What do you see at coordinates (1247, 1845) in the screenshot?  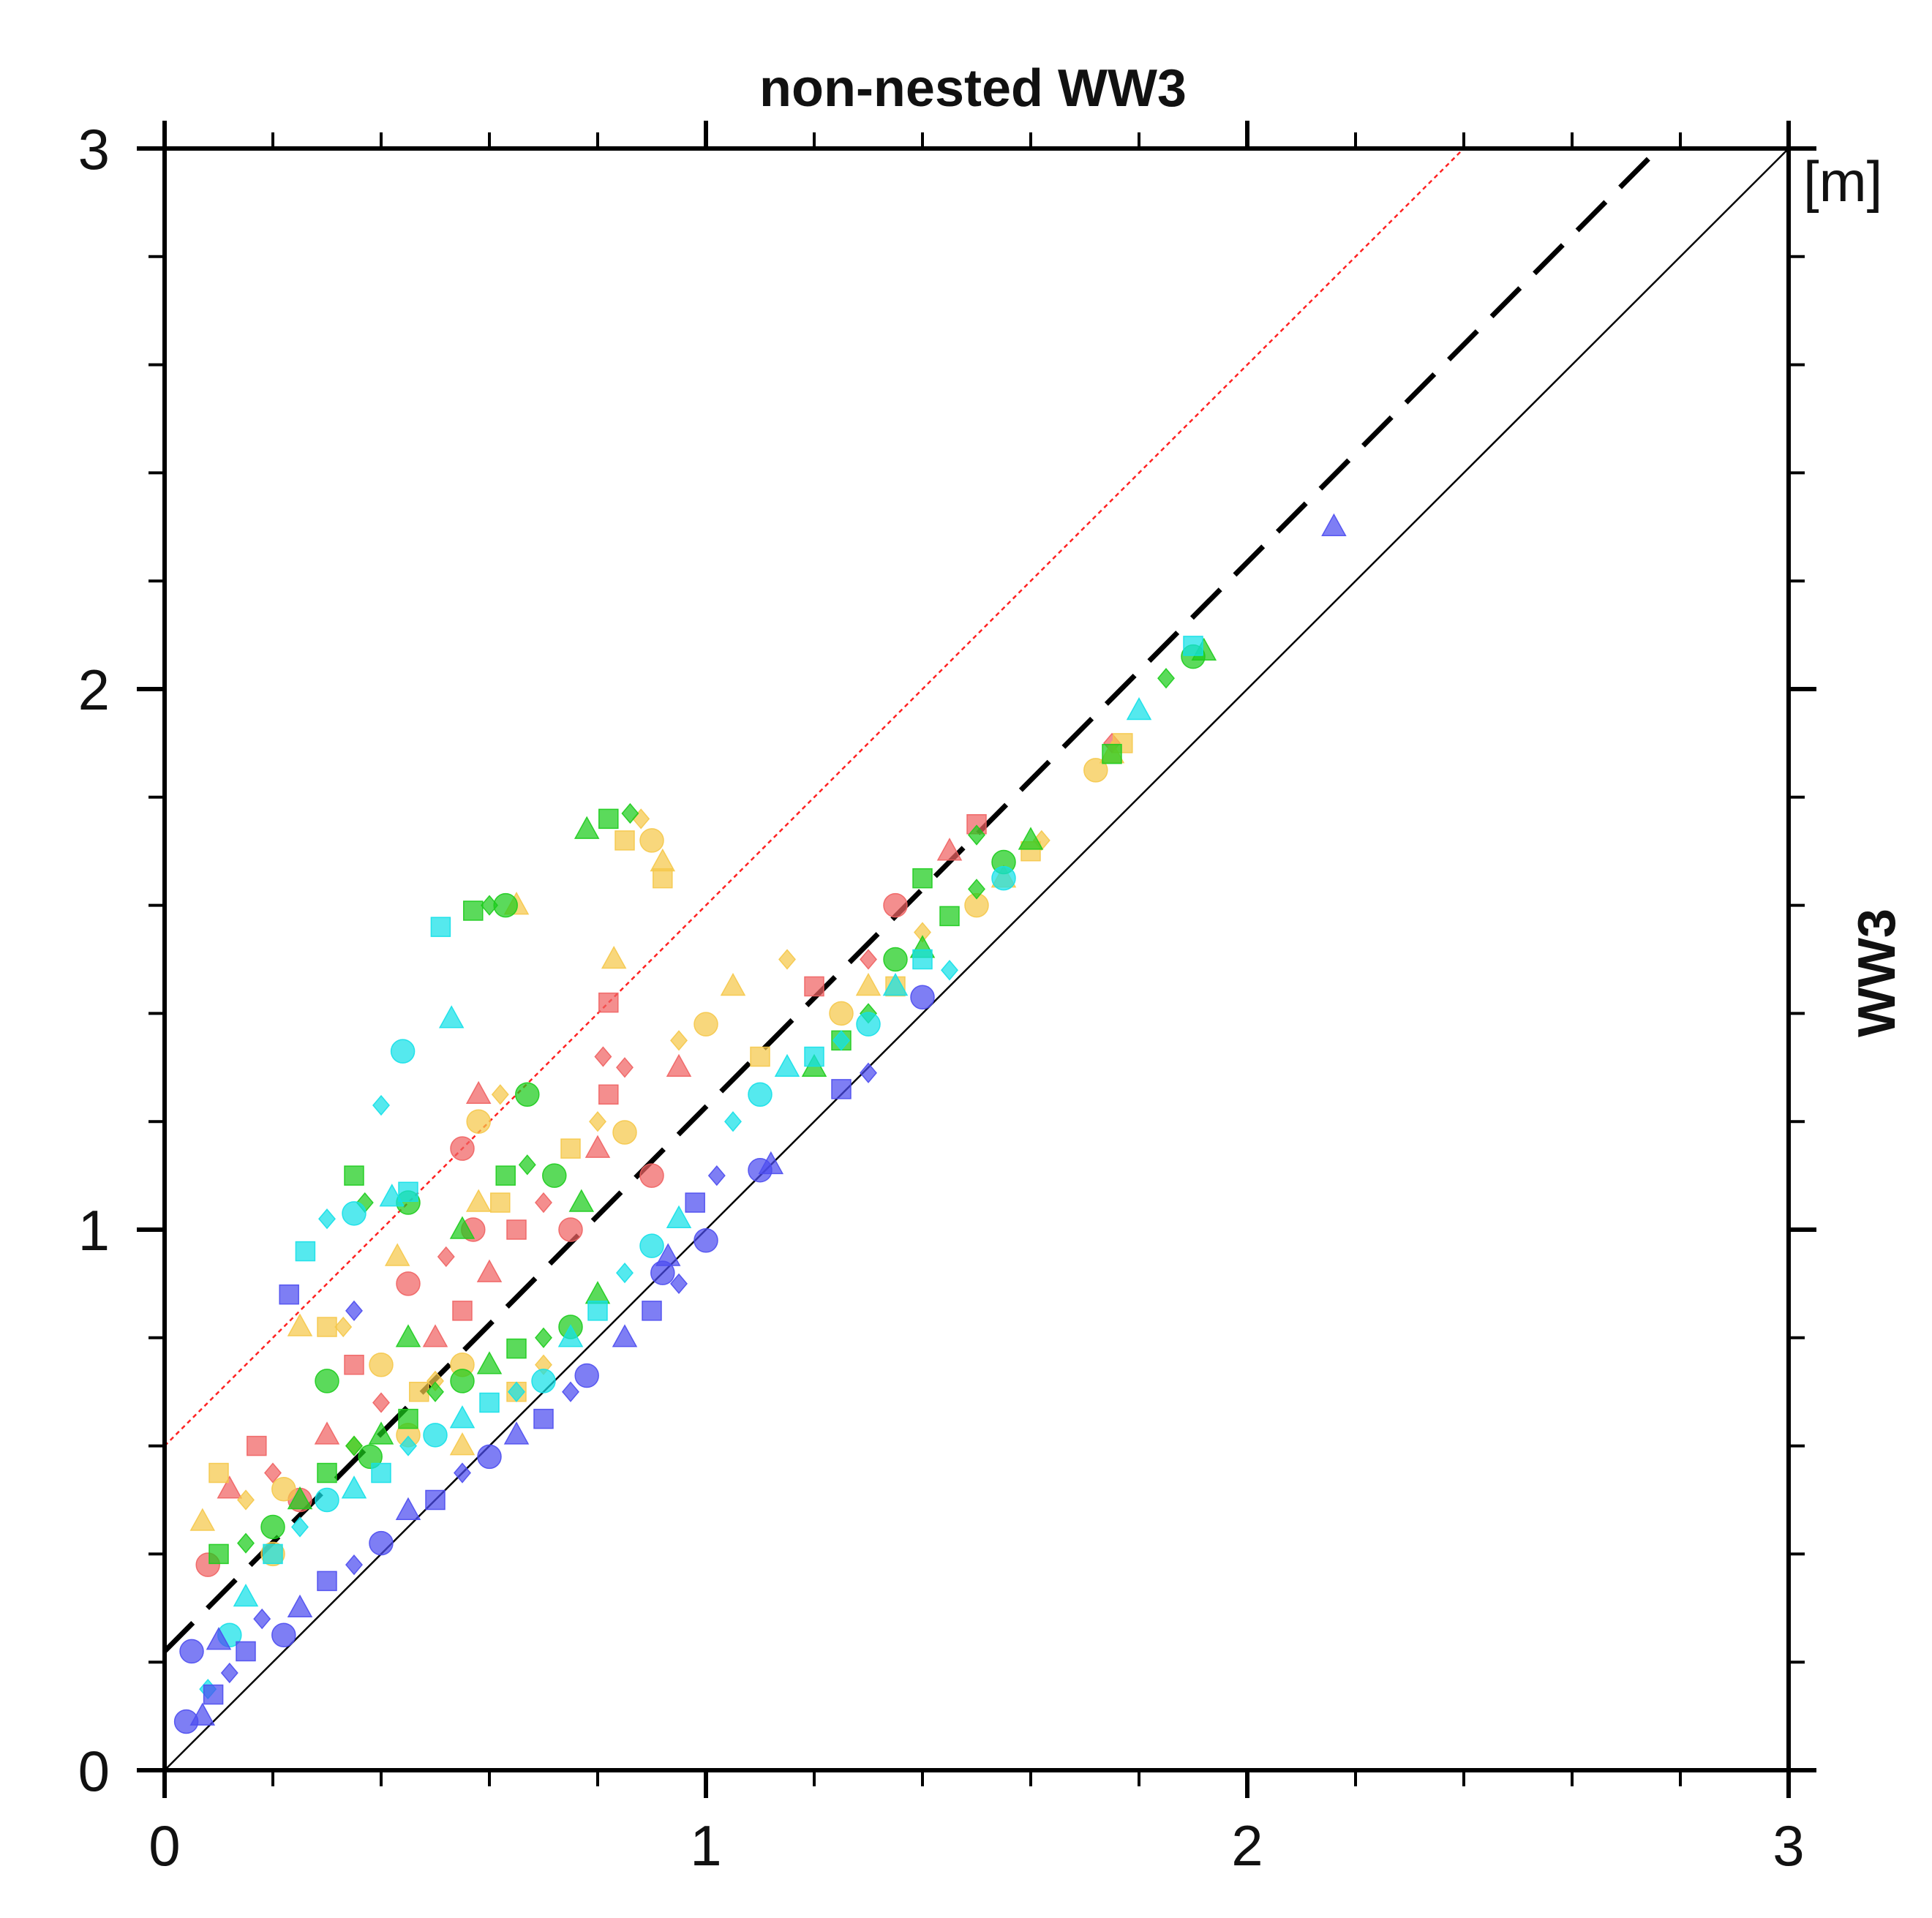 I see `x-tick-label-2: 2` at bounding box center [1247, 1845].